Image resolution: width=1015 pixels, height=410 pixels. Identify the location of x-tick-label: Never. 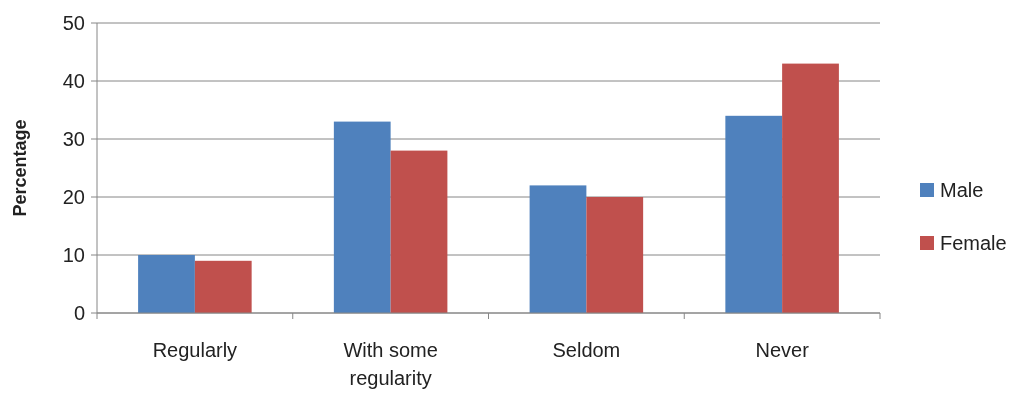
(782, 350).